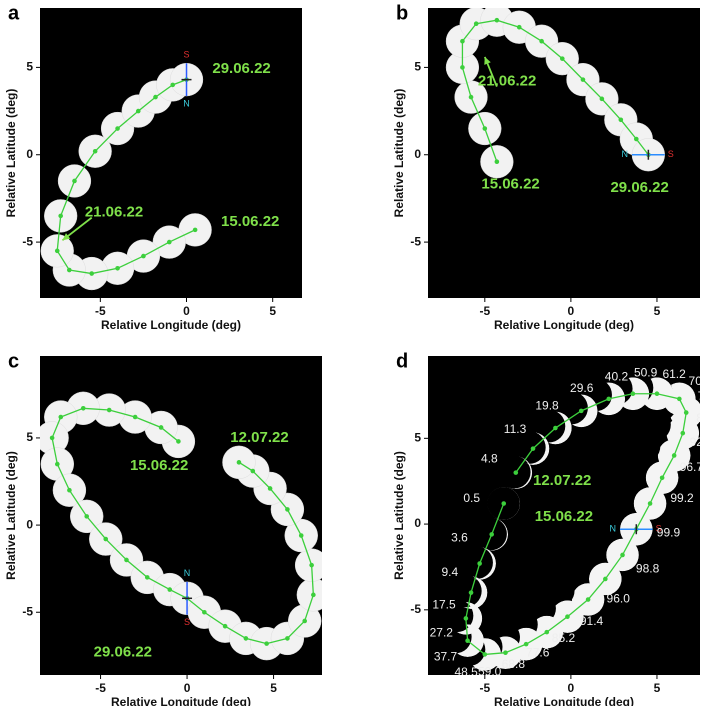  I want to click on illumination-label: 86.6, so click(704, 418).